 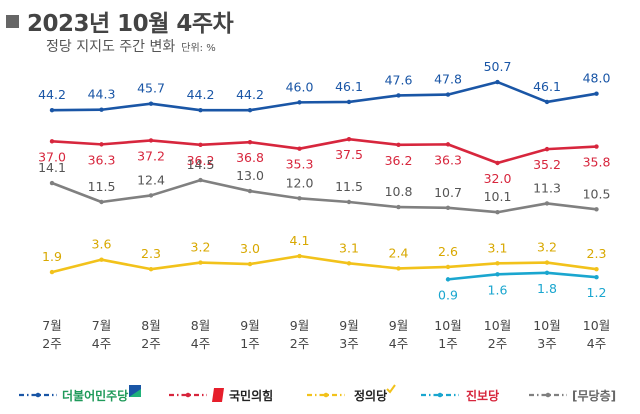 What do you see at coordinates (251, 395) in the screenshot?
I see `legend-label-ppp: 국민의힘` at bounding box center [251, 395].